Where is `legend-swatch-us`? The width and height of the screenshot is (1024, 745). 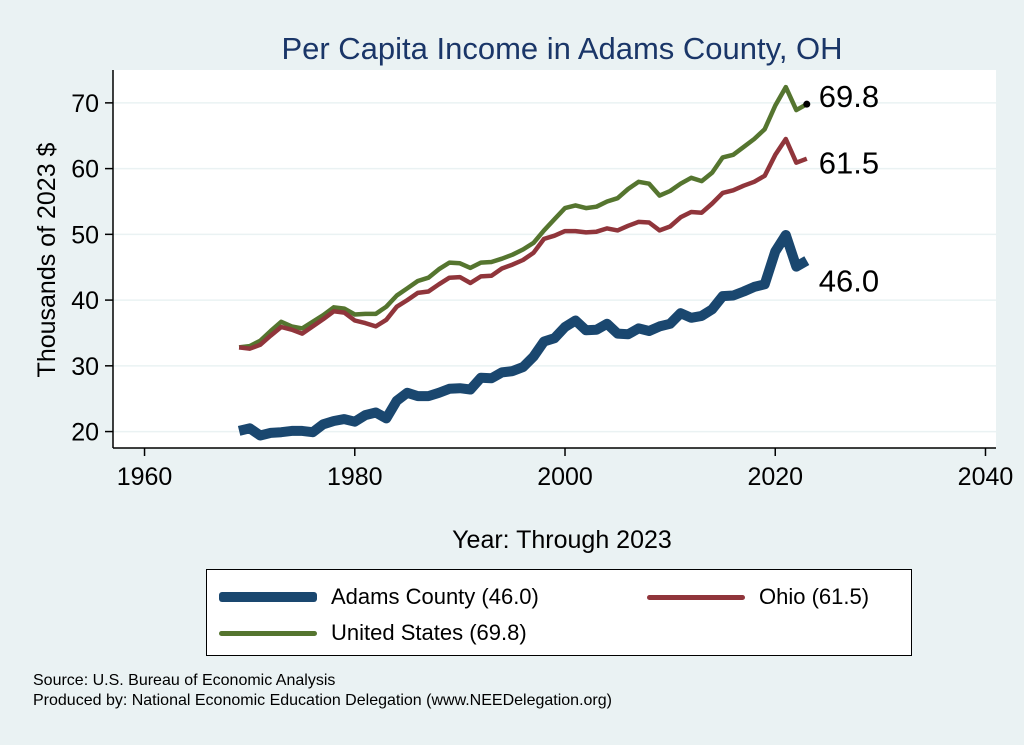
legend-swatch-us is located at coordinates (268, 633).